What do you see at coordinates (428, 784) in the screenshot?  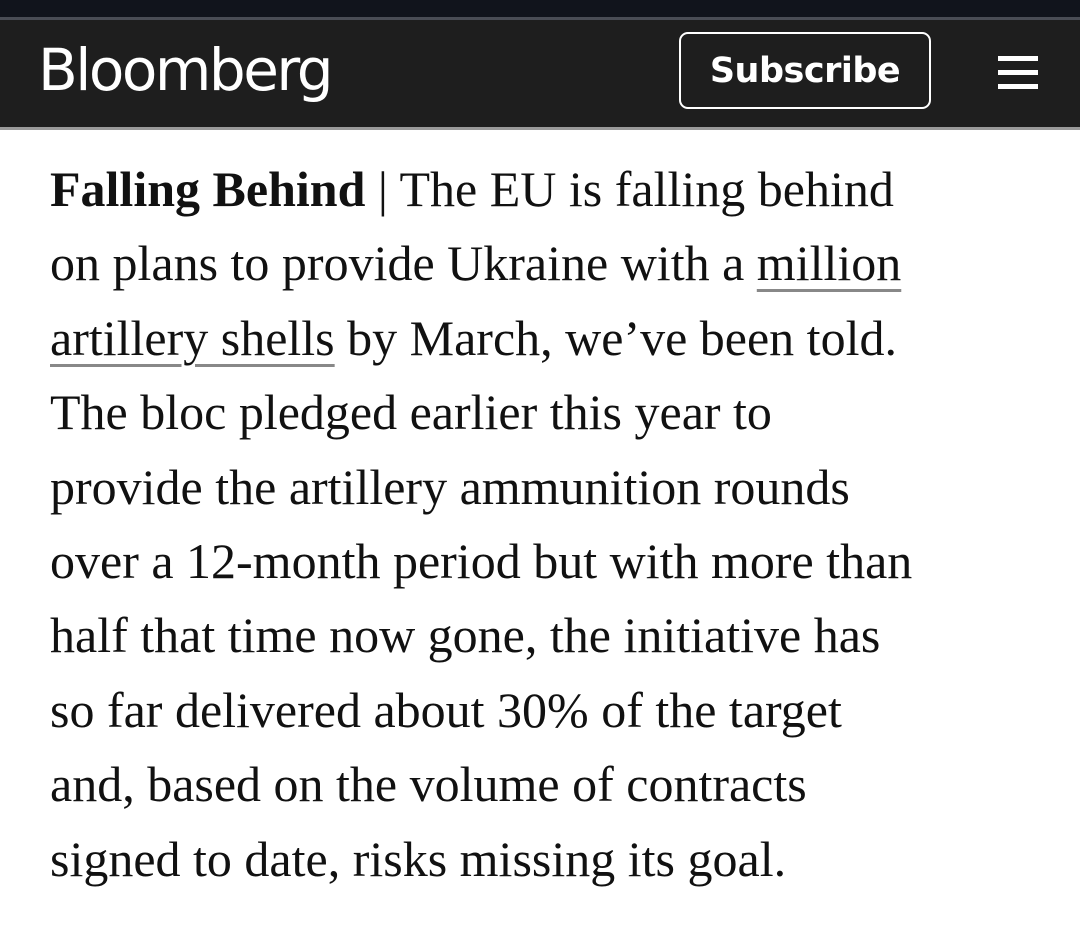 I see `text-line: and, based on the volume of contracts` at bounding box center [428, 784].